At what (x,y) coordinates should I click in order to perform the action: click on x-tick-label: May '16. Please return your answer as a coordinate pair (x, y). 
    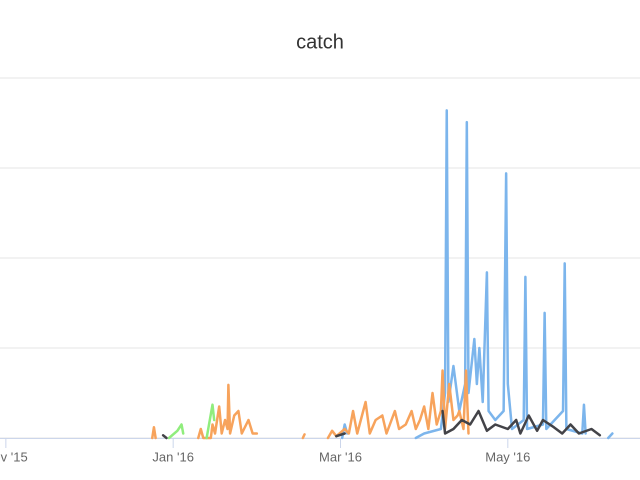
    Looking at the image, I should click on (507, 456).